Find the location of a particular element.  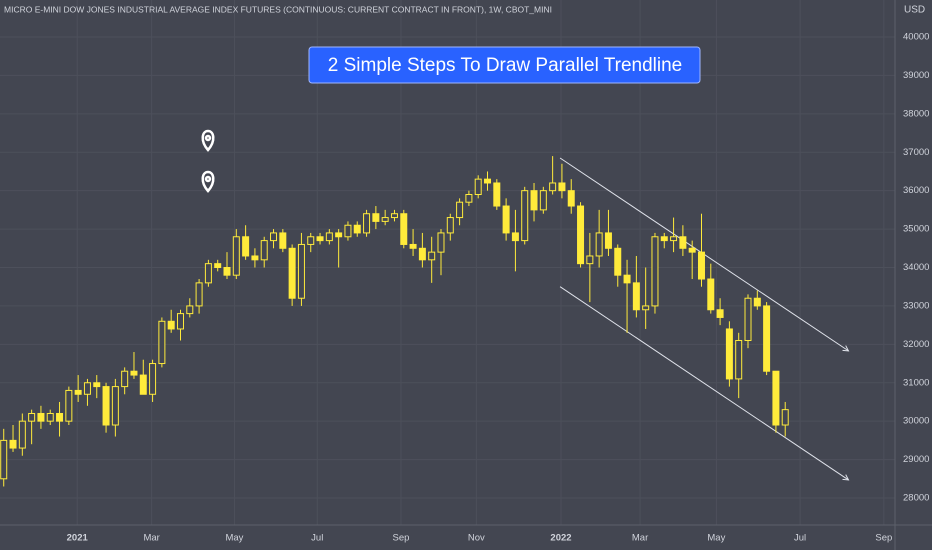

annotation-box is located at coordinates (504, 65).